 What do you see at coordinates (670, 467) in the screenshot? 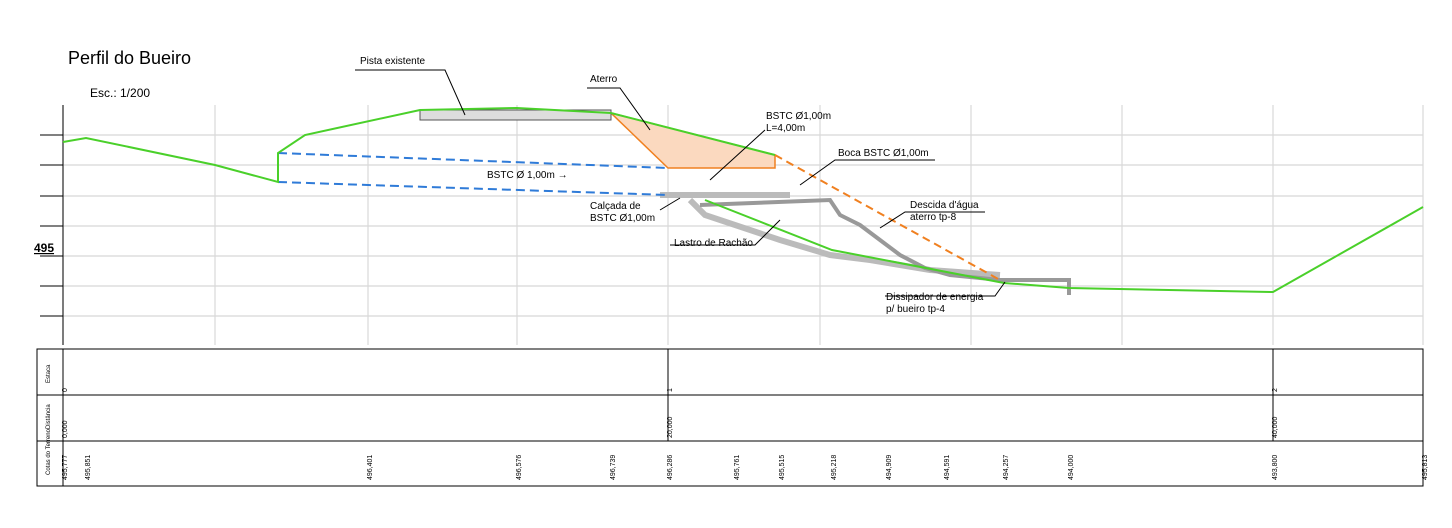
I see `elevation: 496,286` at bounding box center [670, 467].